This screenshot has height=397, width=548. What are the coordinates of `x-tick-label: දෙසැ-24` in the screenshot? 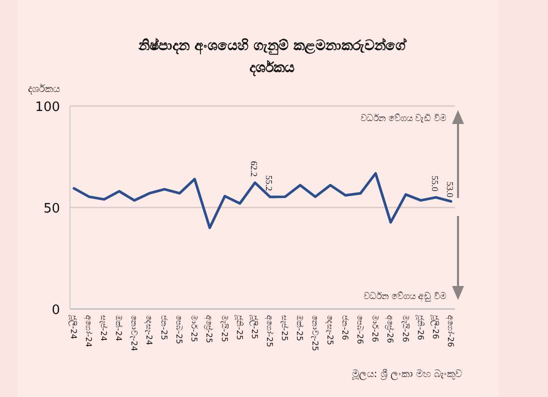 It's located at (149, 330).